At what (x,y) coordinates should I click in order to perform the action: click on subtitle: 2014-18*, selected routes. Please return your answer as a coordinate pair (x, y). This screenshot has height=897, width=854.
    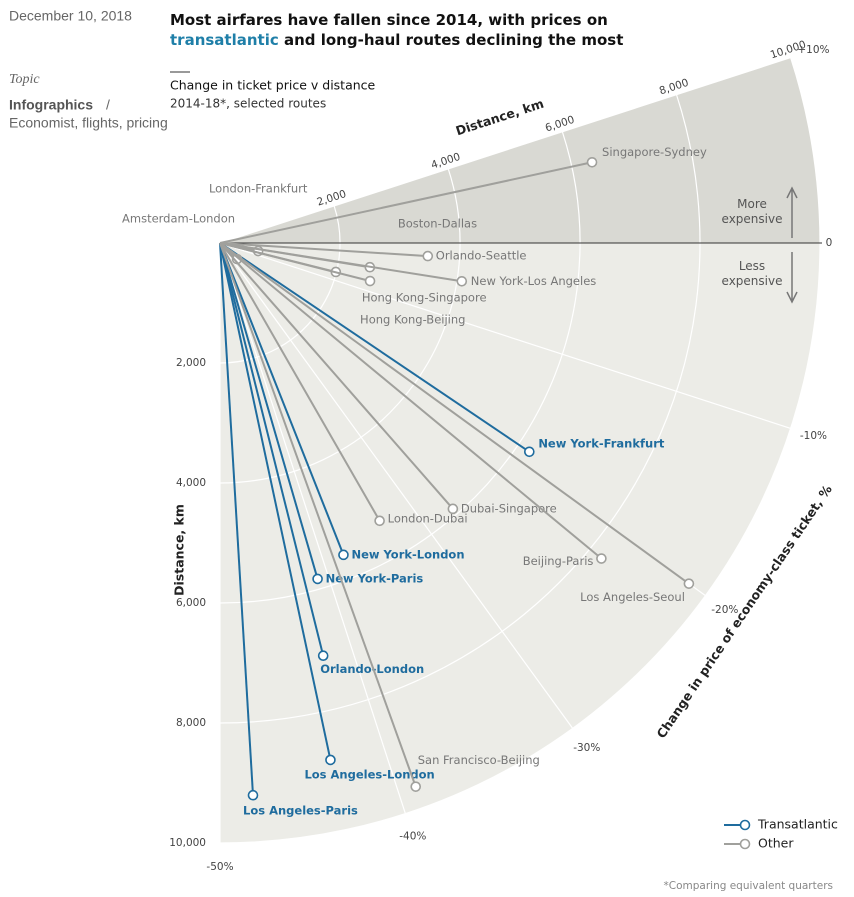
    Looking at the image, I should click on (248, 104).